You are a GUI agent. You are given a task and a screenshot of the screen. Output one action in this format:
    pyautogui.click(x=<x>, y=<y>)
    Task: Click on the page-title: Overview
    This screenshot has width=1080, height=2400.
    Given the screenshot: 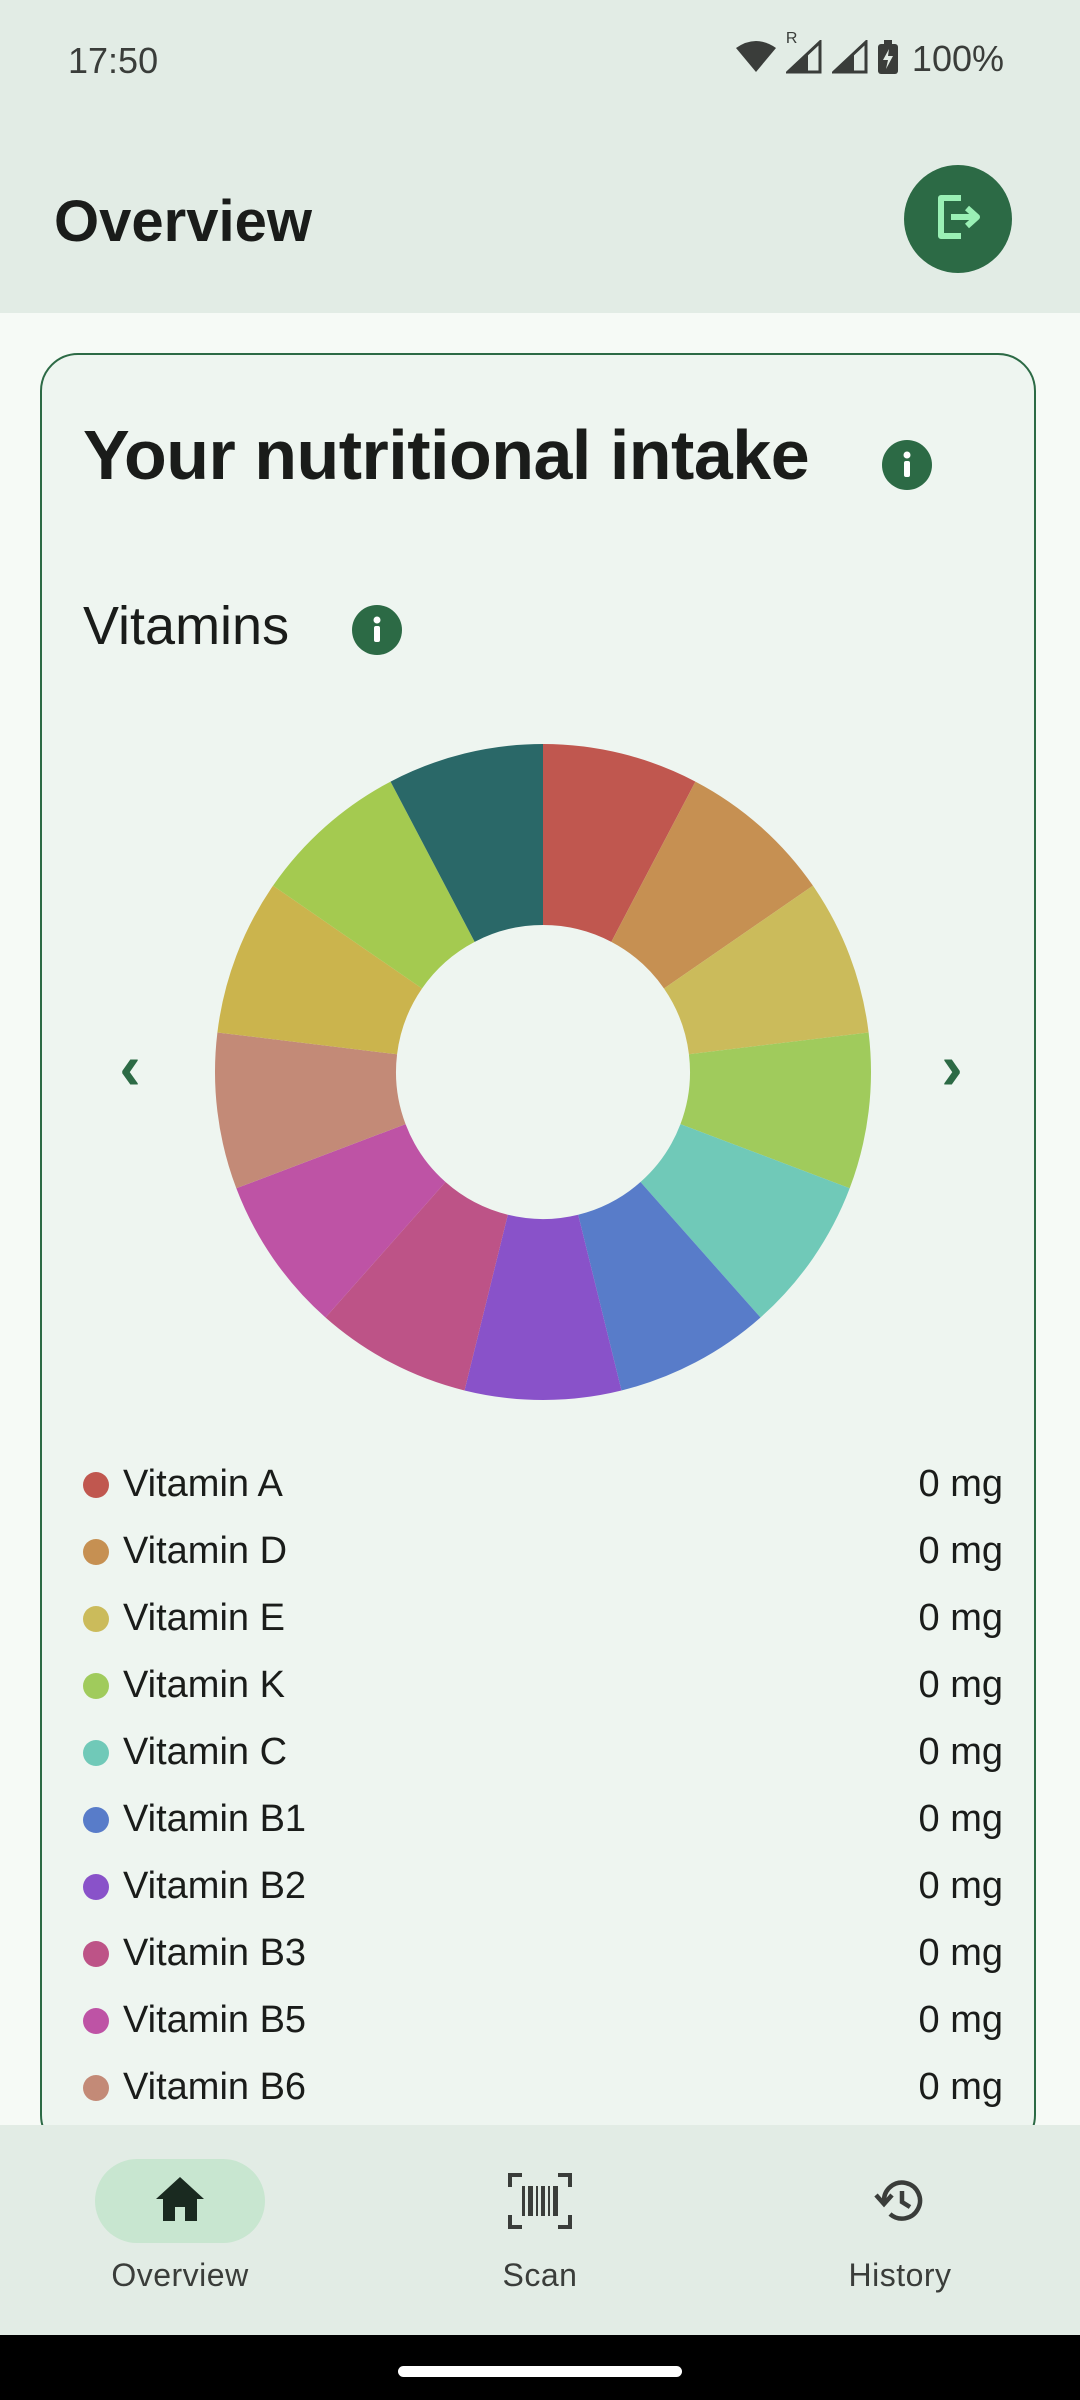 What is the action you would take?
    pyautogui.click(x=183, y=221)
    